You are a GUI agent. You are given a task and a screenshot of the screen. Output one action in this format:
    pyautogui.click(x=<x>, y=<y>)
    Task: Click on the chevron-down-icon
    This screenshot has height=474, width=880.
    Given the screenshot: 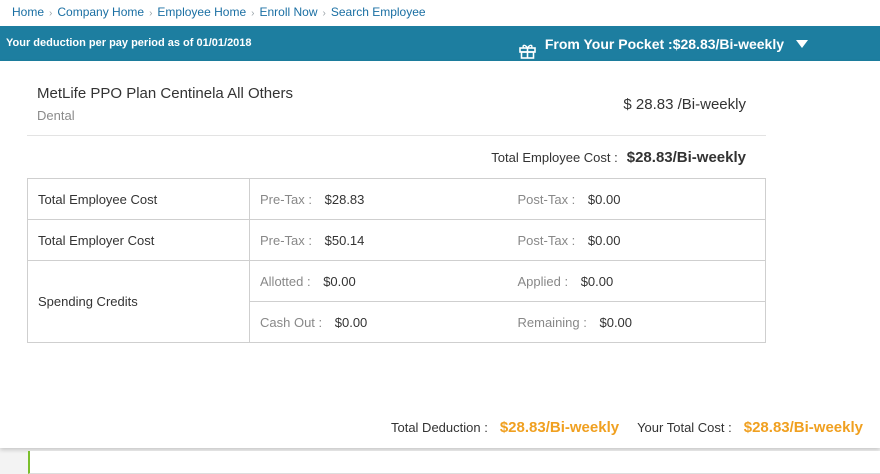 What is the action you would take?
    pyautogui.click(x=802, y=44)
    